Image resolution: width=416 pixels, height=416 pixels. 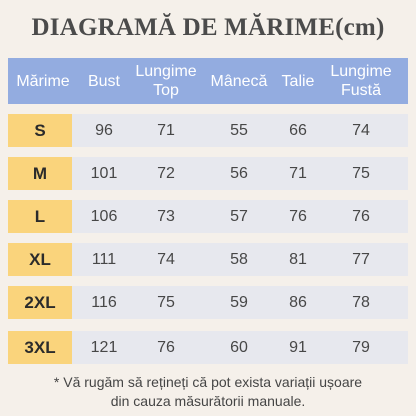 I want to click on header-skirt-length-line1: Lungime, so click(x=361, y=71).